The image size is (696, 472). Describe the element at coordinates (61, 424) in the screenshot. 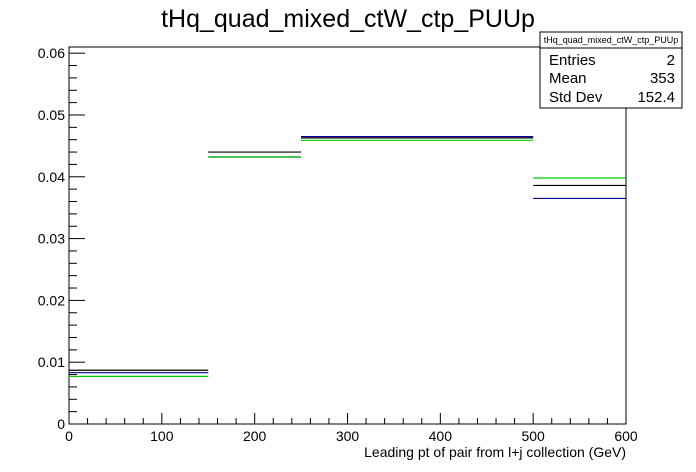

I see `y-tick-label: 0` at that location.